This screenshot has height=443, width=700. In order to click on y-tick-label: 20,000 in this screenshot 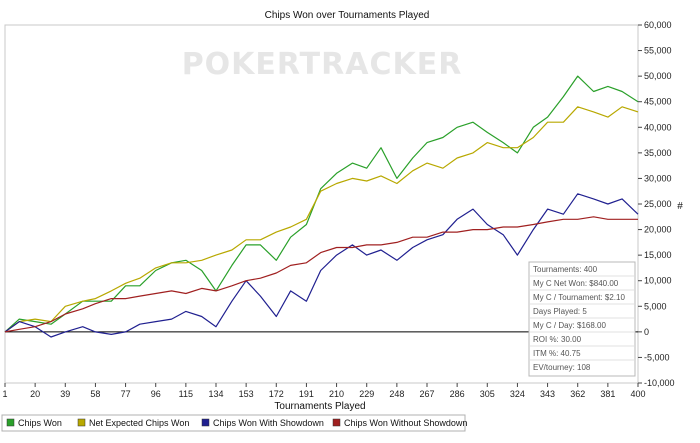, I will do `click(658, 230)`.